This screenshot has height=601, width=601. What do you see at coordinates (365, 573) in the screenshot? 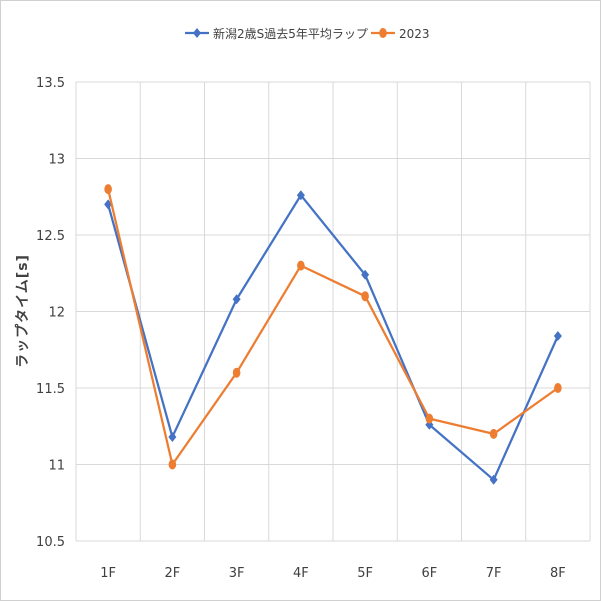
I see `x-tick-label: 5F` at bounding box center [365, 573].